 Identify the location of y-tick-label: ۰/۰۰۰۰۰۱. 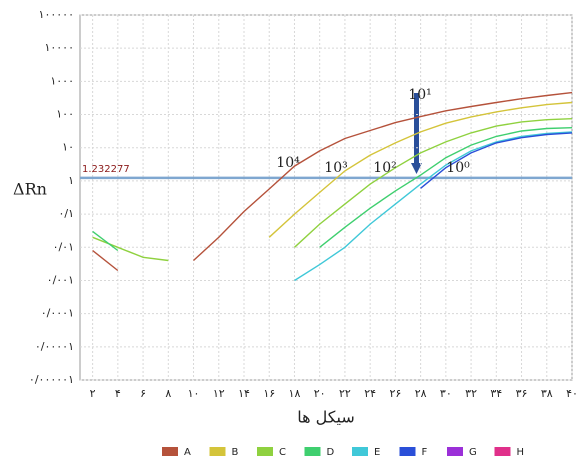
(51, 379).